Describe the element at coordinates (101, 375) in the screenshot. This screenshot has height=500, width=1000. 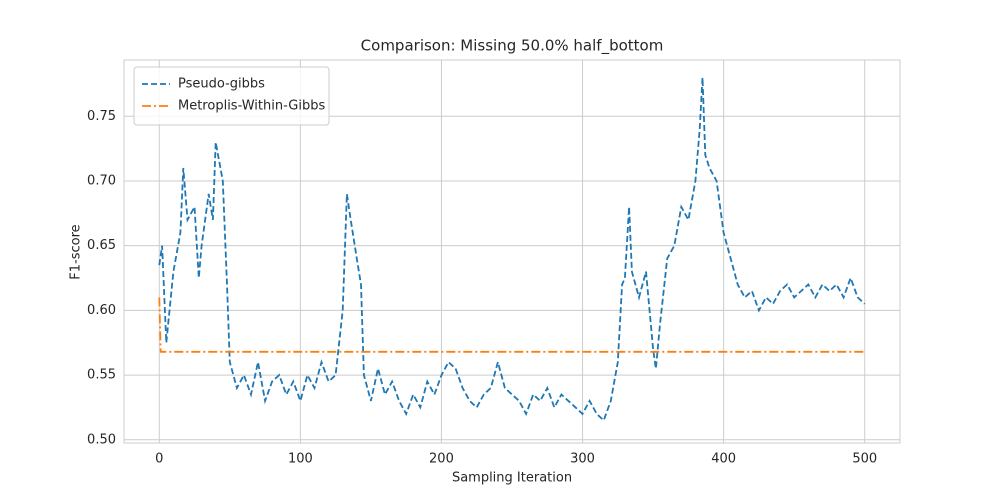
I see `y-tick-label: 0.55` at that location.